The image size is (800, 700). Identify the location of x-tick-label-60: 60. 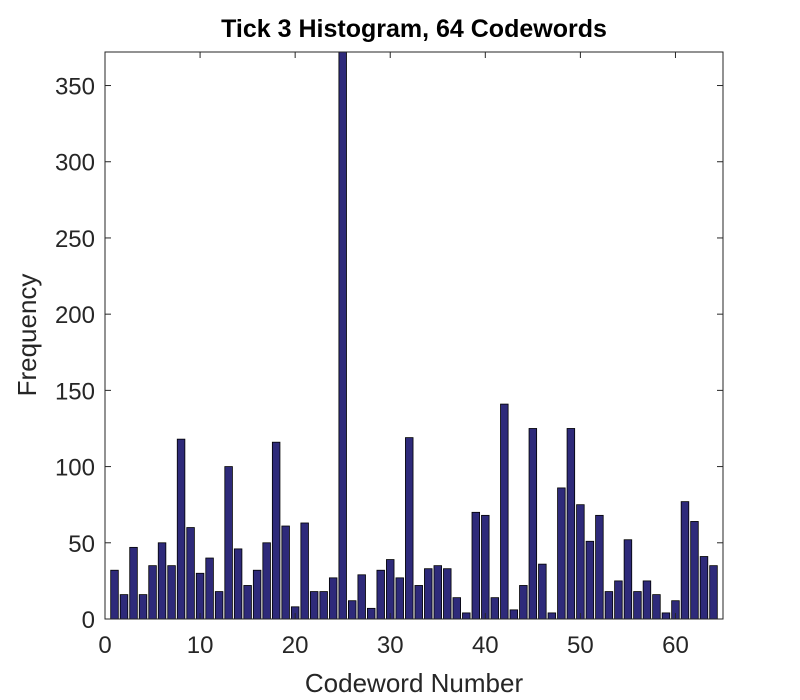
(675, 645).